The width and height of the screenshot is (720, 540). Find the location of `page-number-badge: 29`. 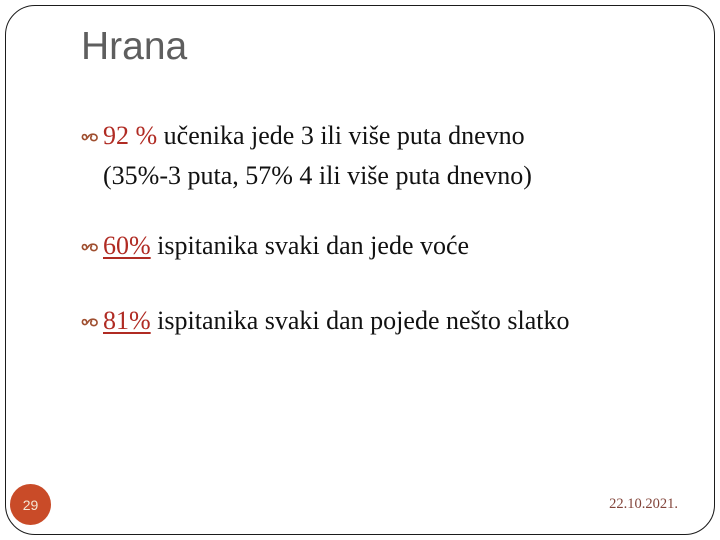

page-number-badge: 29 is located at coordinates (30, 504).